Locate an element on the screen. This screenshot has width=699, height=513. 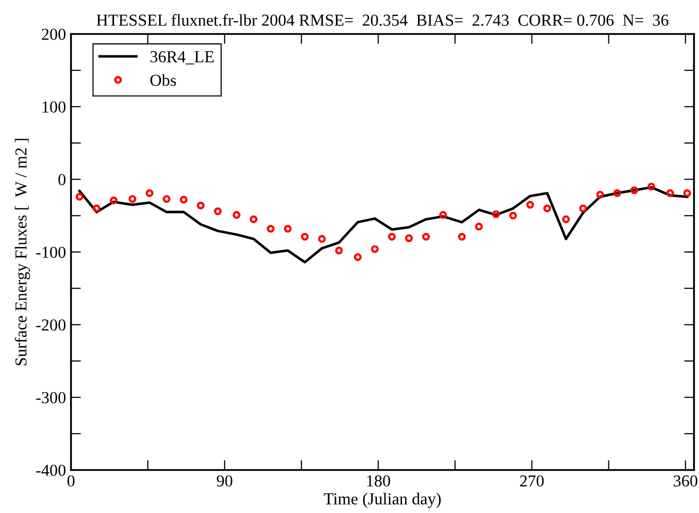
legend-label: Obs is located at coordinates (163, 80).